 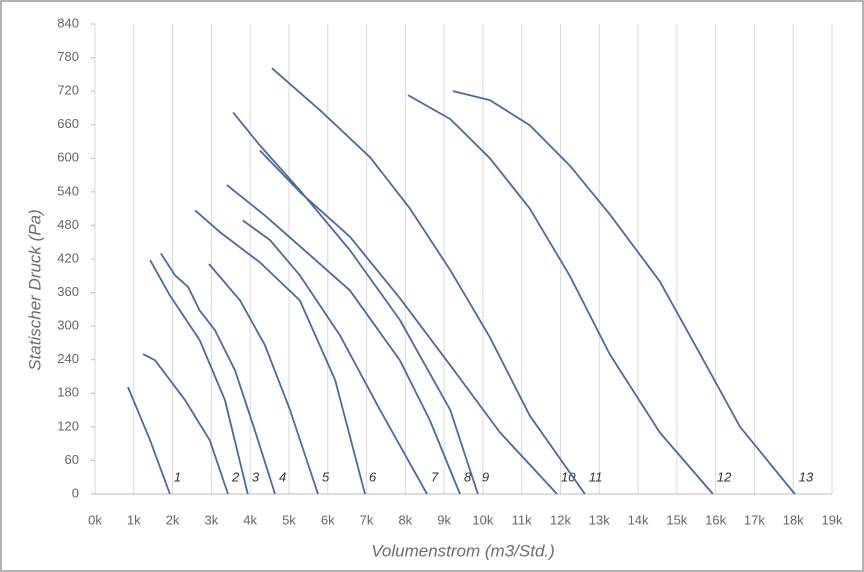 What do you see at coordinates (68, 22) in the screenshot?
I see `y-tick-label: 840` at bounding box center [68, 22].